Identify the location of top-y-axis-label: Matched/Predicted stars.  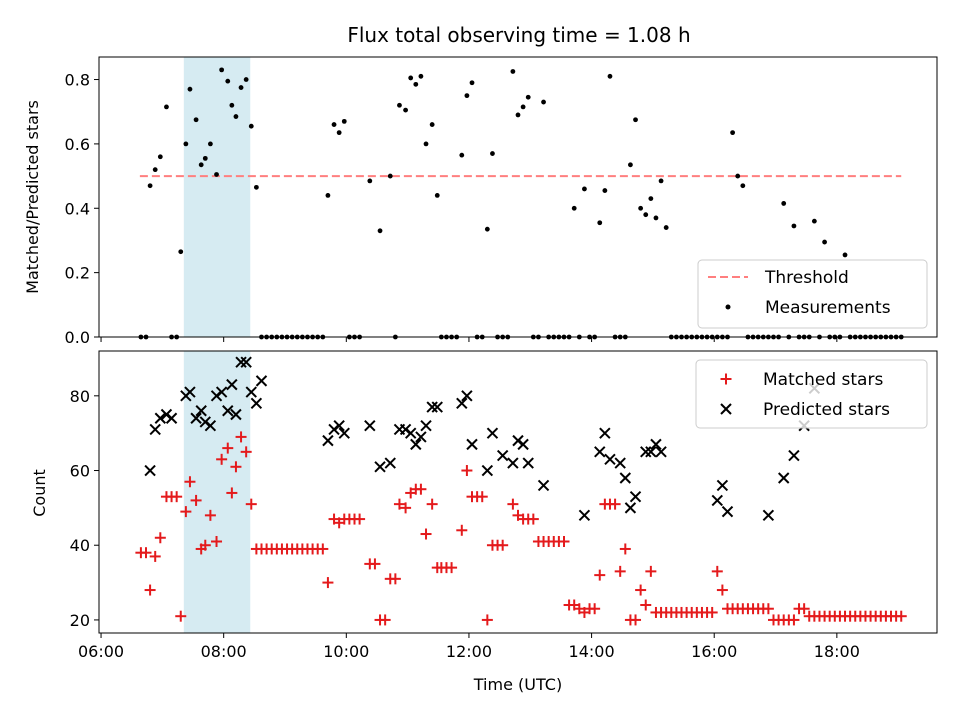
(32, 197).